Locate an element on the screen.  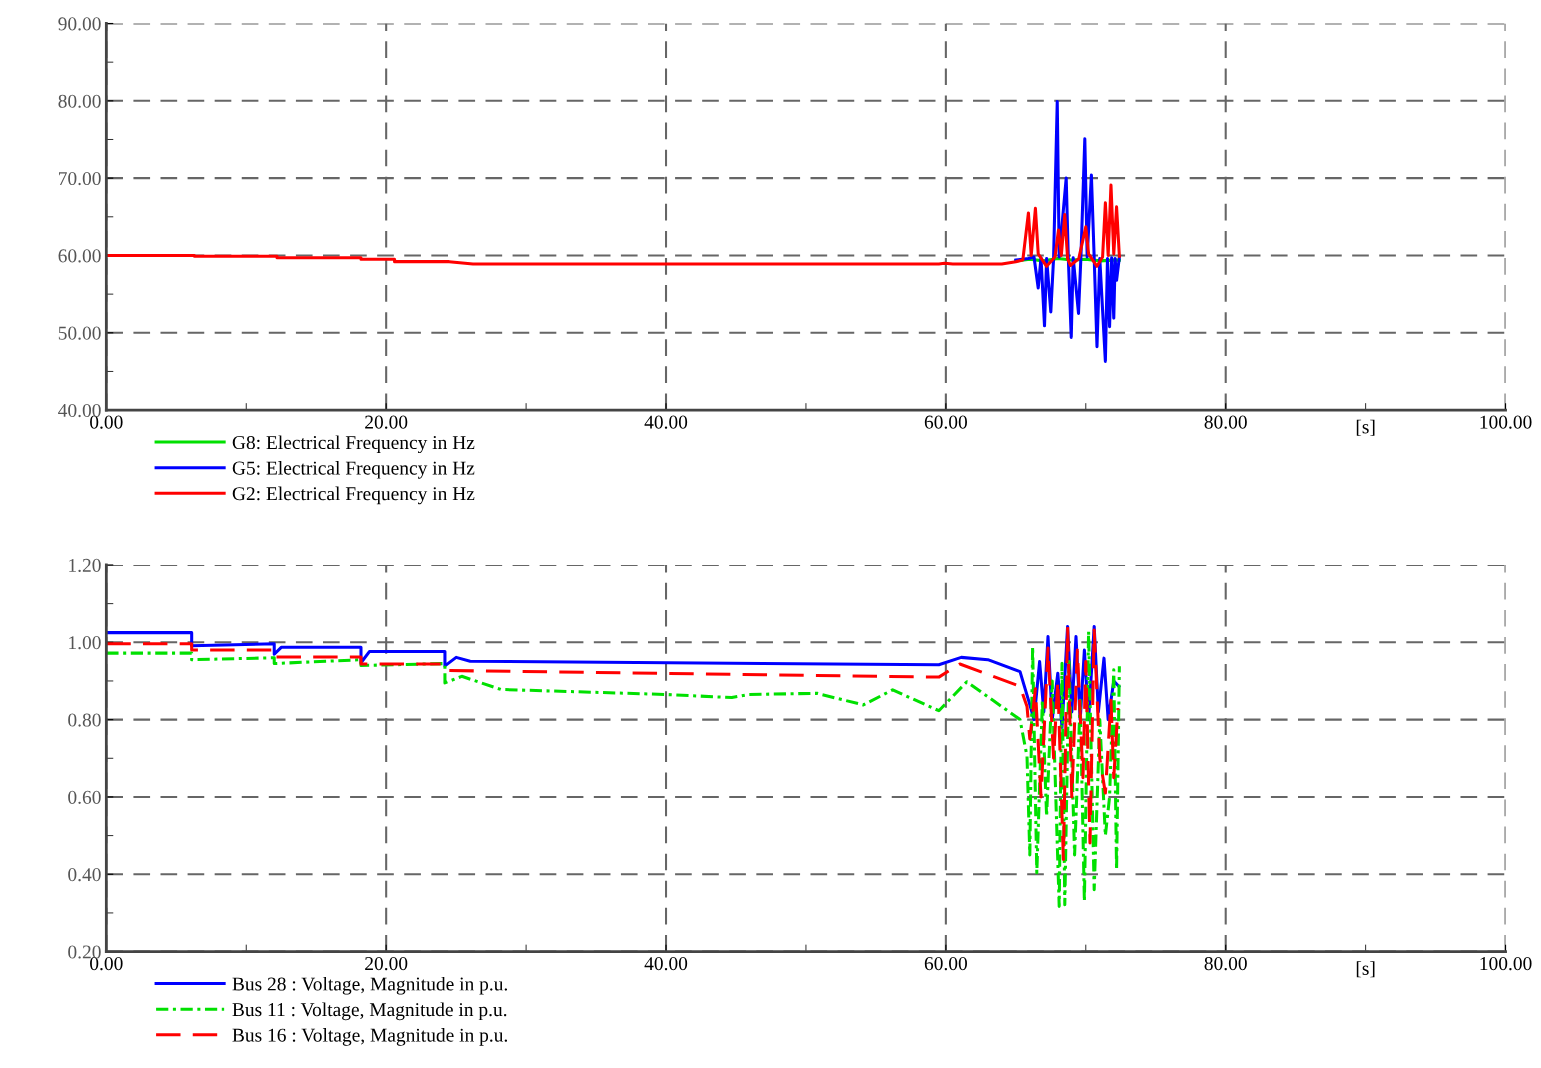
y-tick-label: 90.00 is located at coordinates (79, 24).